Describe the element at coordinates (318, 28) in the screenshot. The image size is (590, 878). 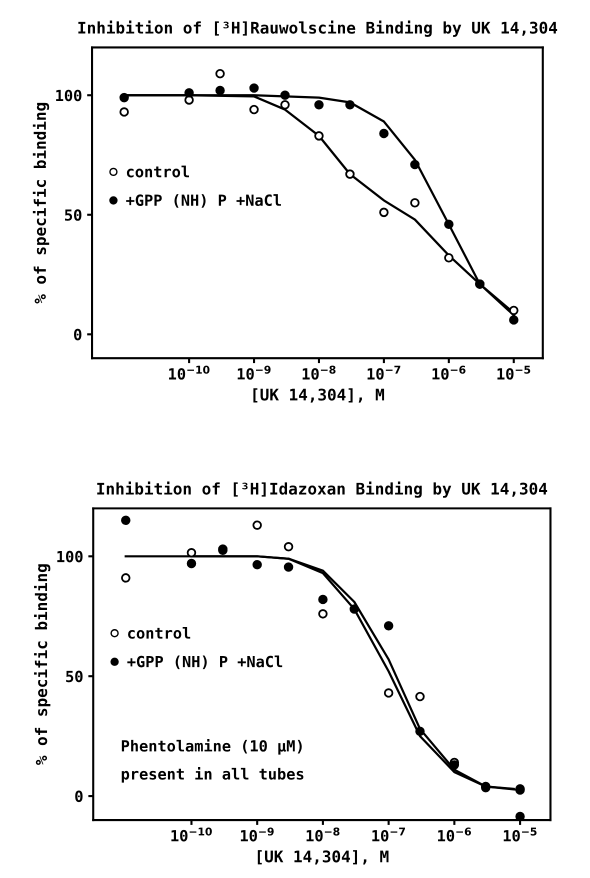
I see `chart-title: Inhibition of [³H]Rauwolscine Binding by UK 14,304` at that location.